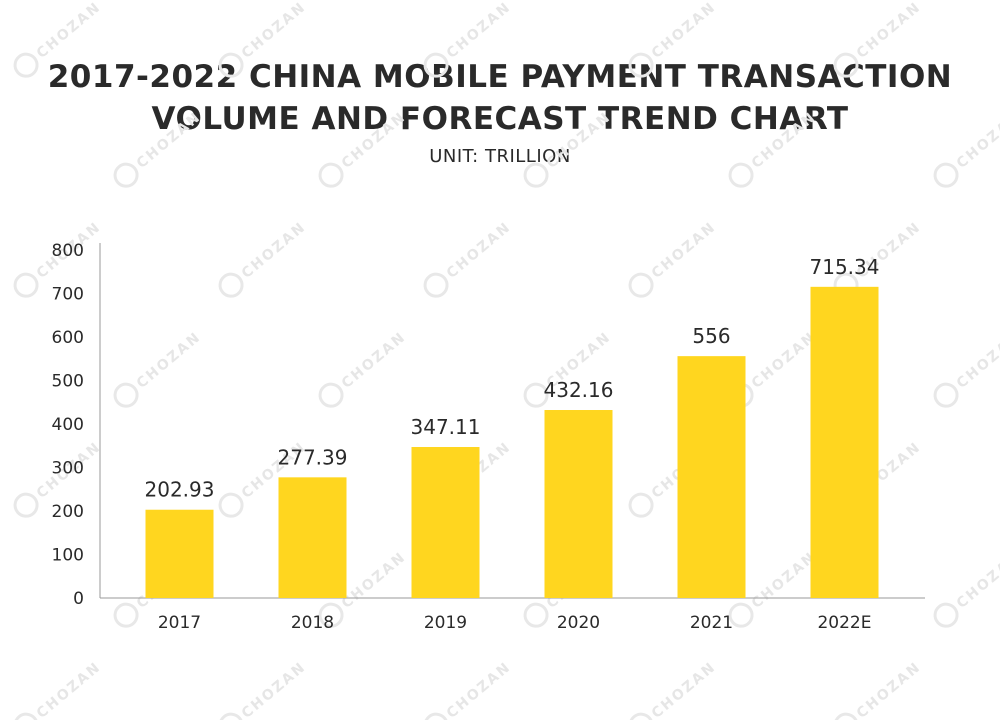 The image size is (1000, 720). Describe the element at coordinates (512, 615) in the screenshot. I see `x-axis: 2017 2018 2019 2020 2021 2022E` at that location.